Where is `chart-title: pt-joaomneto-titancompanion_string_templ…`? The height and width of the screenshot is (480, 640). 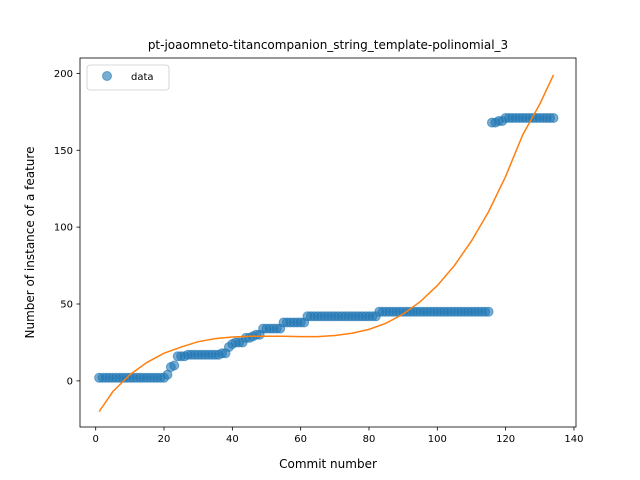
chart-title: pt-joaomneto-titancompanion_string_templ… is located at coordinates (328, 45).